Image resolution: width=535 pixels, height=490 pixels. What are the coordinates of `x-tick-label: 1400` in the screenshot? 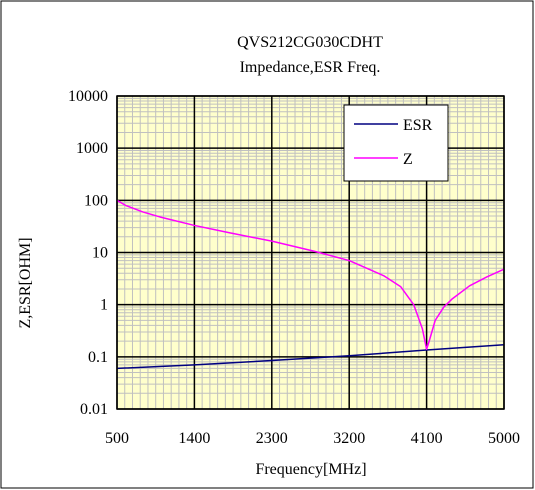 It's located at (194, 438).